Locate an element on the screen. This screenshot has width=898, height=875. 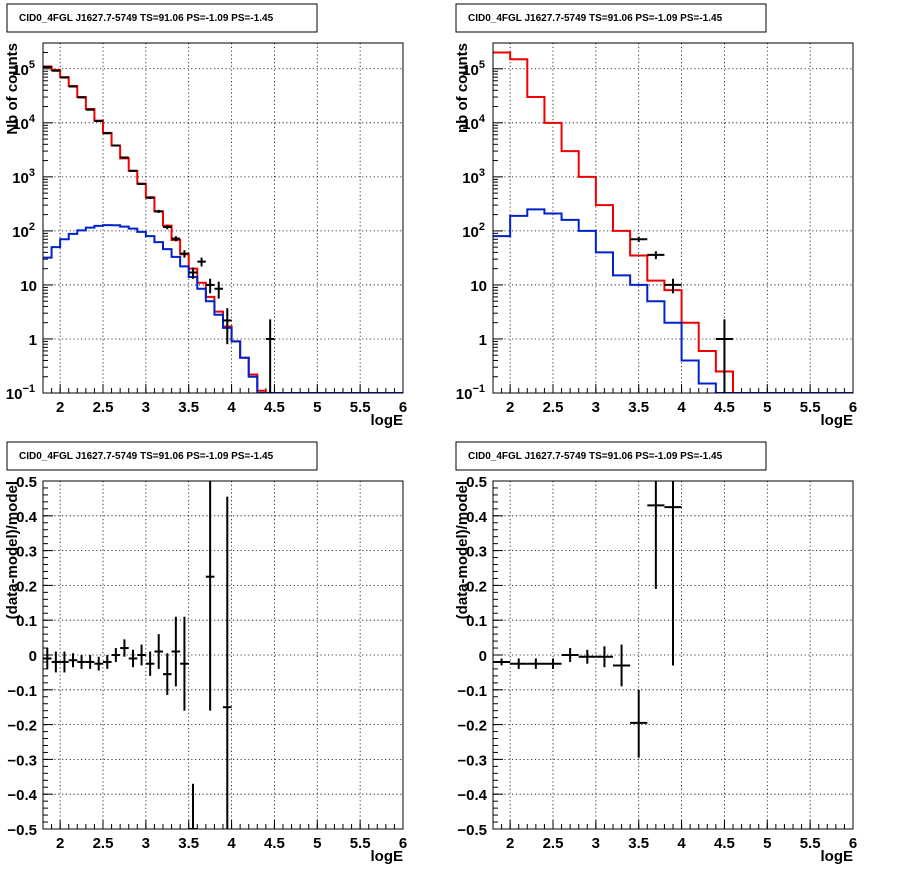
y-tick-label: 0.3 is located at coordinates (26, 552).